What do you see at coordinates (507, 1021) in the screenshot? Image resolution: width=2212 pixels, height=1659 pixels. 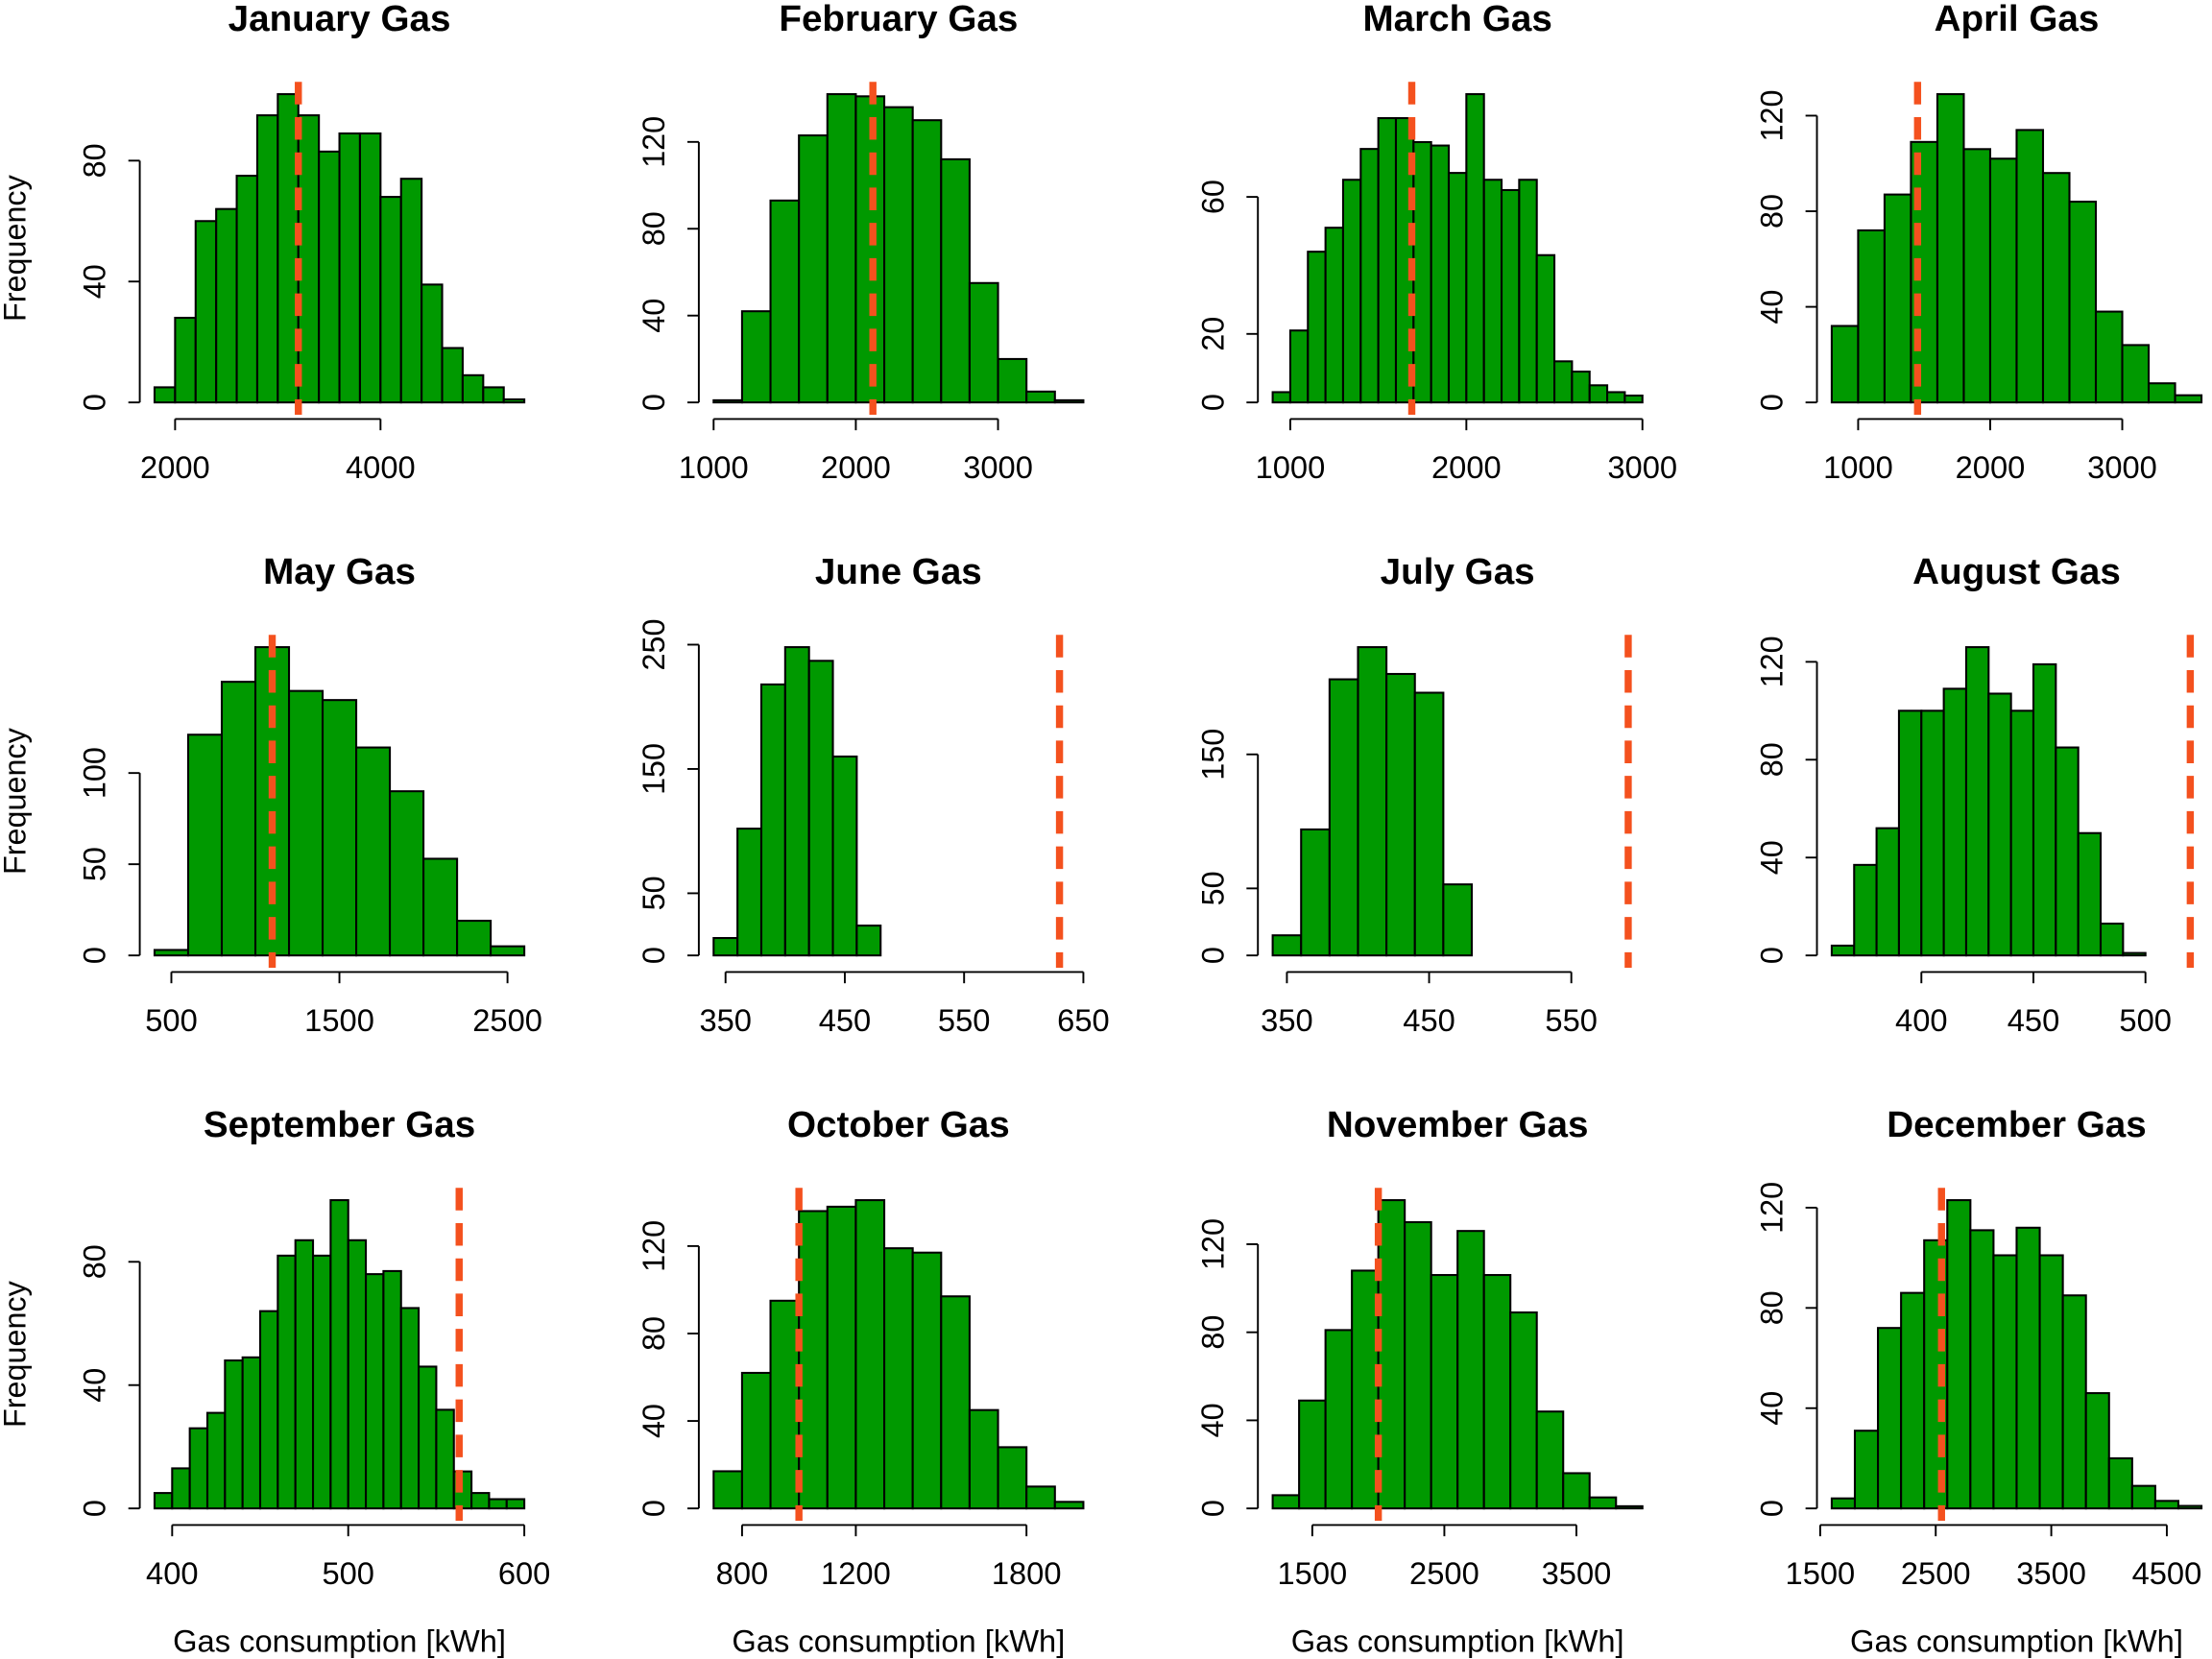 I see `x-tick-label: 2500` at bounding box center [507, 1021].